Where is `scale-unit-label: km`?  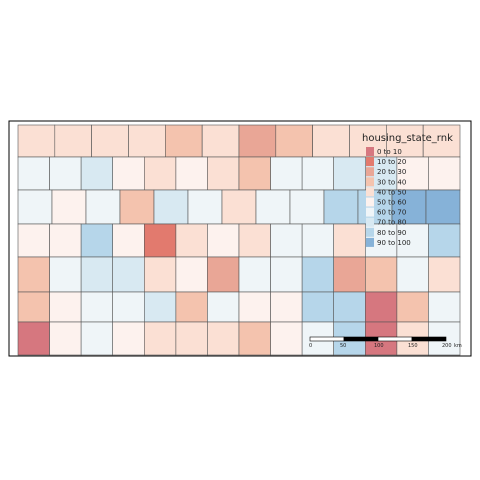
scale-unit-label: km is located at coordinates (458, 346).